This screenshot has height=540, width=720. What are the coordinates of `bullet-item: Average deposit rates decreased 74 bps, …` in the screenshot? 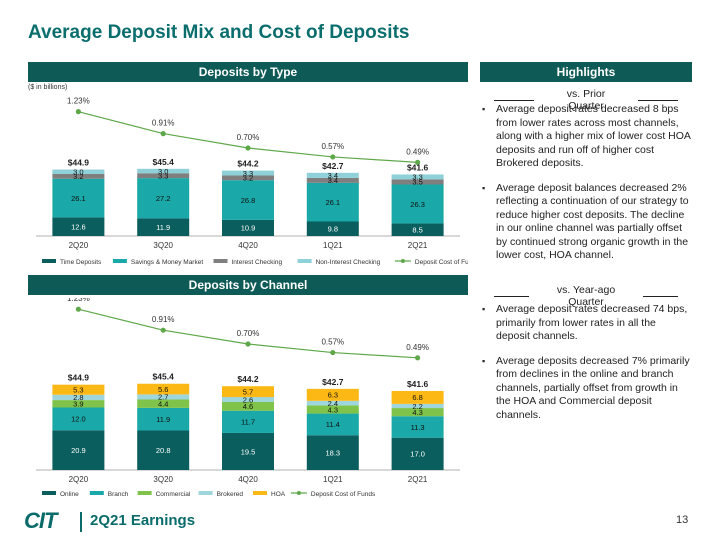 It's located at (586, 323).